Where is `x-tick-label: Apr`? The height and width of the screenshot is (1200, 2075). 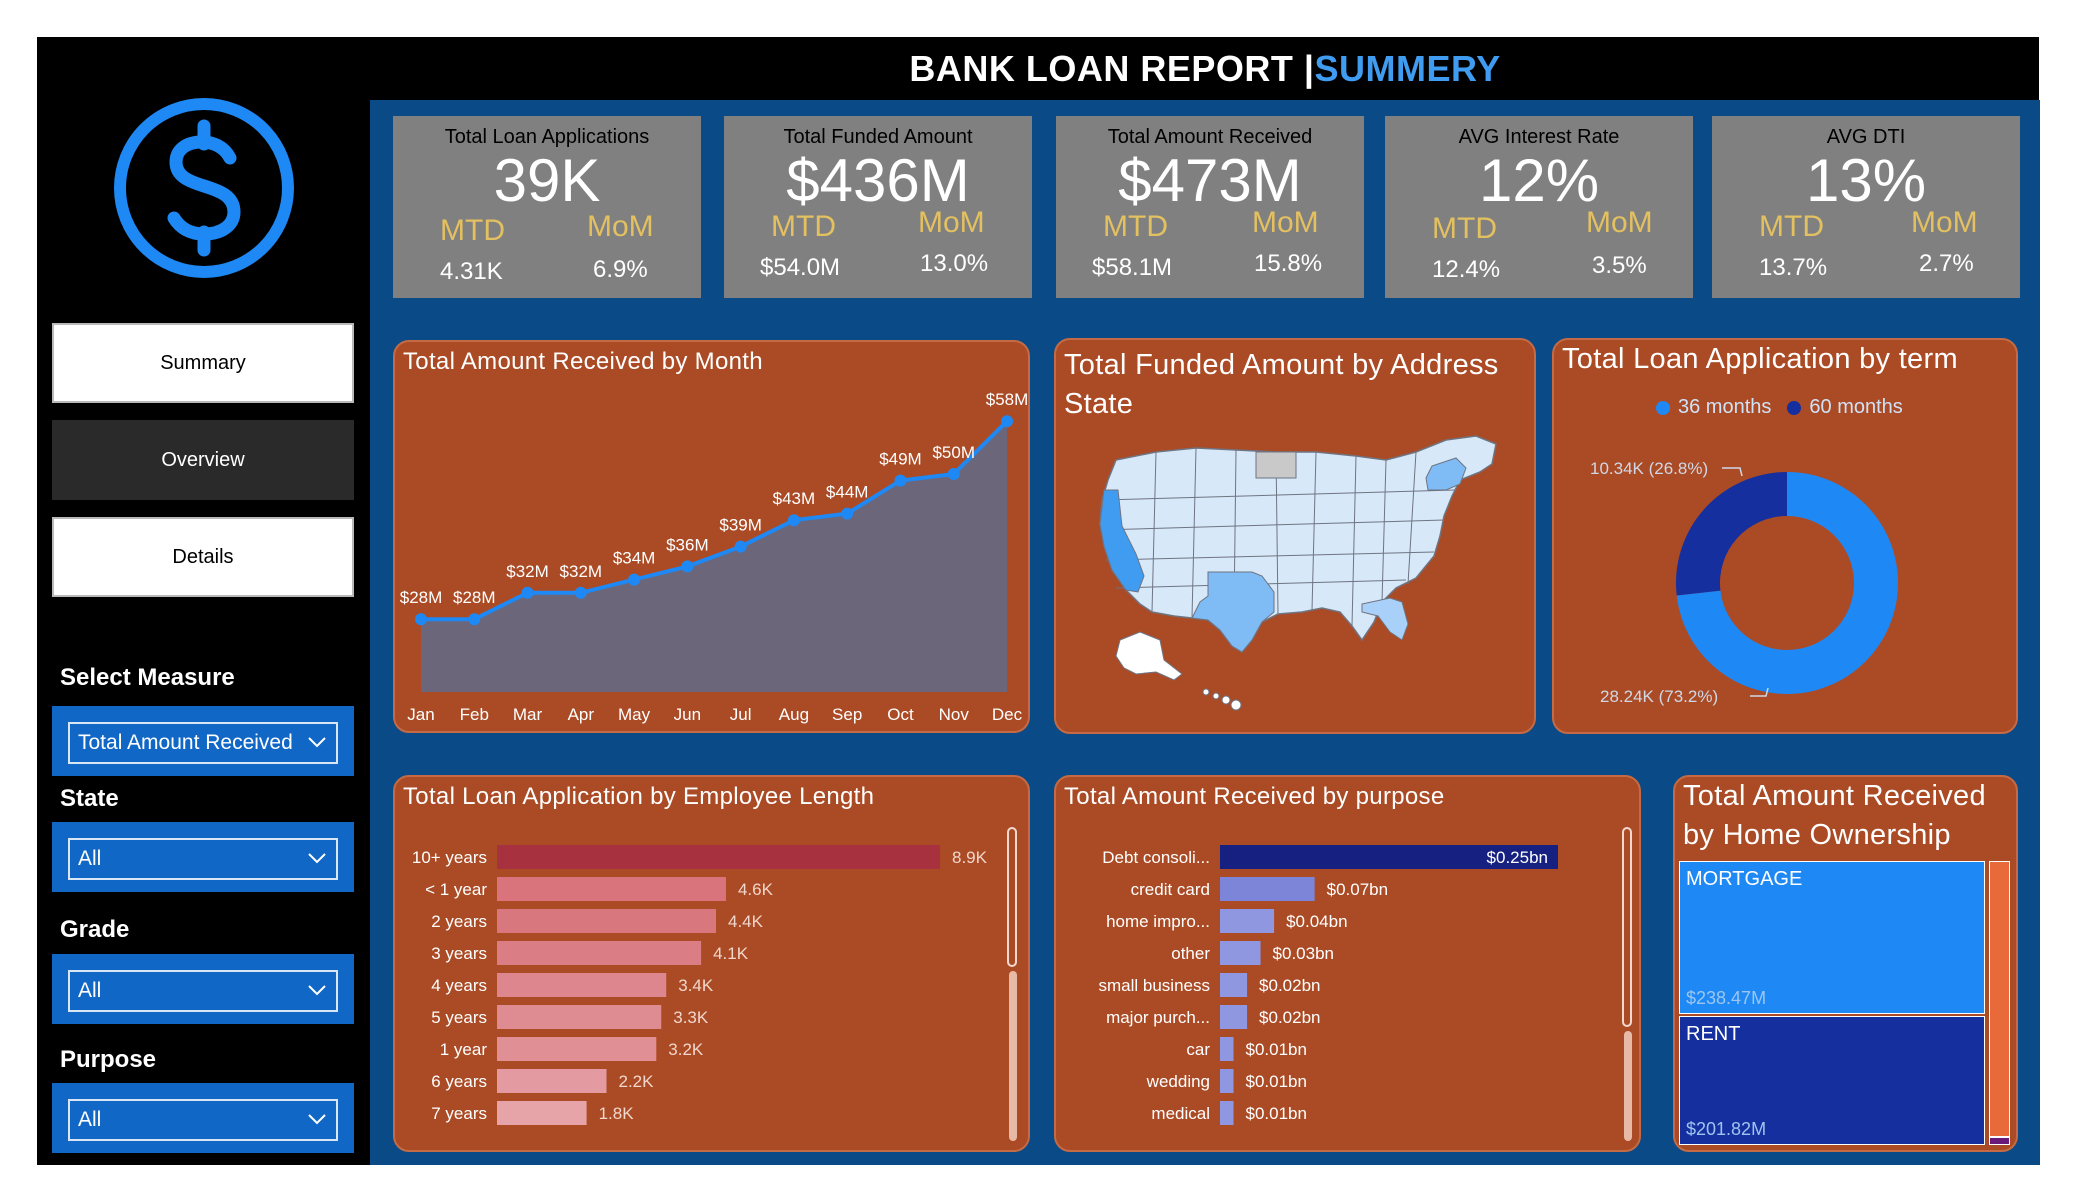 x-tick-label: Apr is located at coordinates (581, 714).